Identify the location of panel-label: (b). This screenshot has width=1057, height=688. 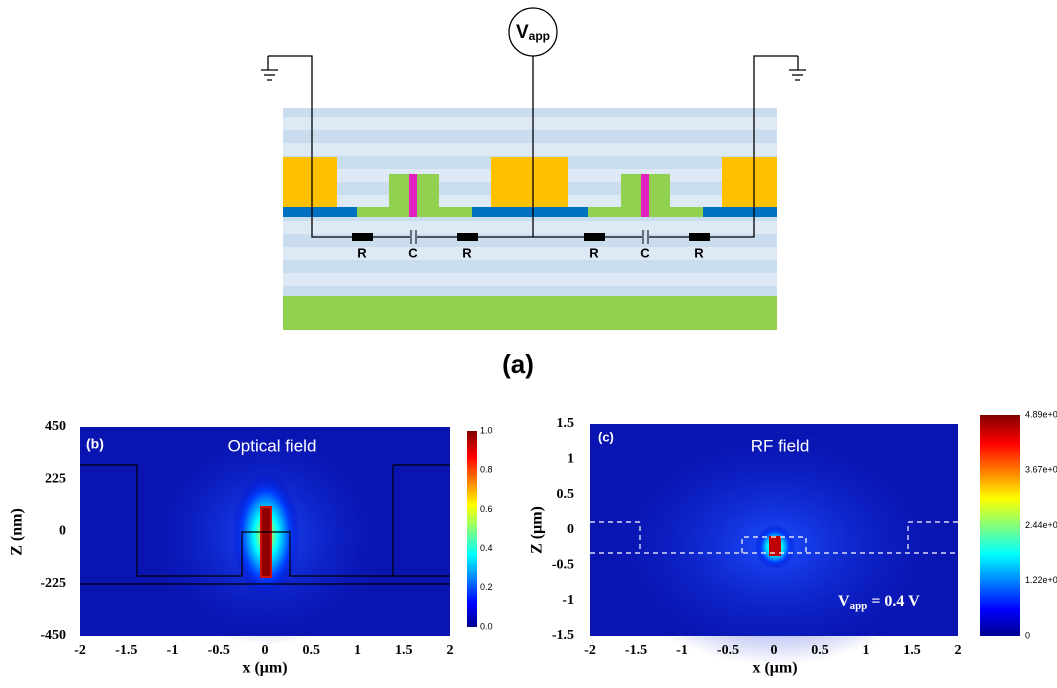
(95, 444).